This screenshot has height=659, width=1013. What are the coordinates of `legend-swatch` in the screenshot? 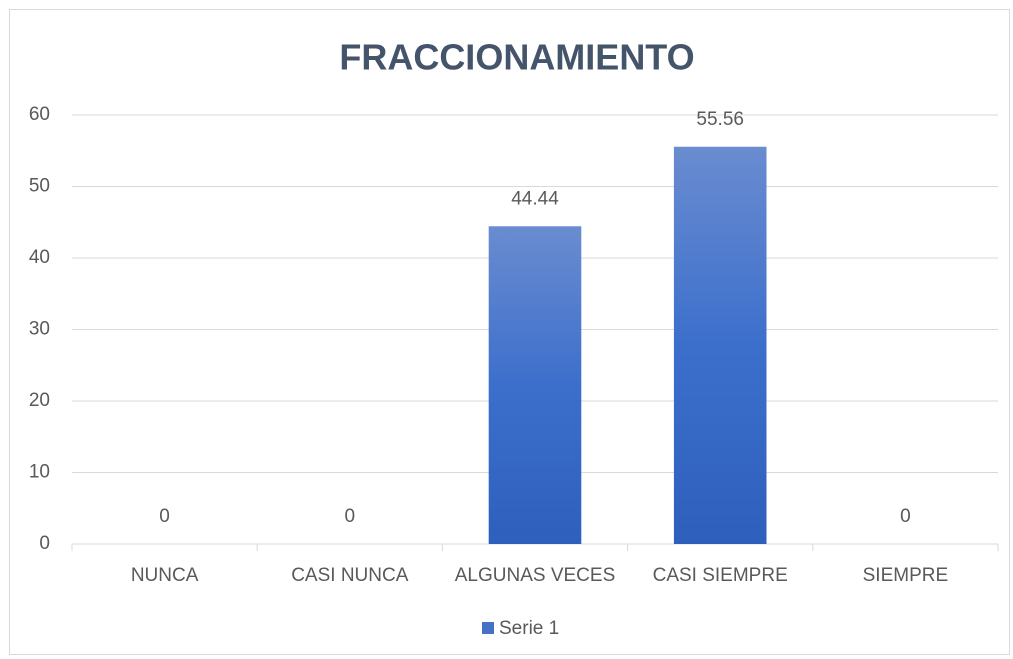 It's located at (488, 628).